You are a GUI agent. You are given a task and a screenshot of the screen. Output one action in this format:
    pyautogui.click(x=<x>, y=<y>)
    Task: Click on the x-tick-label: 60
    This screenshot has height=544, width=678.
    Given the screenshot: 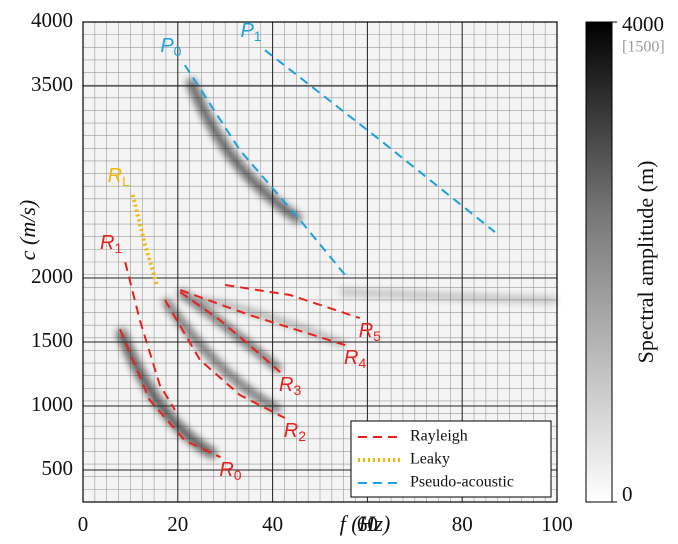 What is the action you would take?
    pyautogui.click(x=367, y=524)
    